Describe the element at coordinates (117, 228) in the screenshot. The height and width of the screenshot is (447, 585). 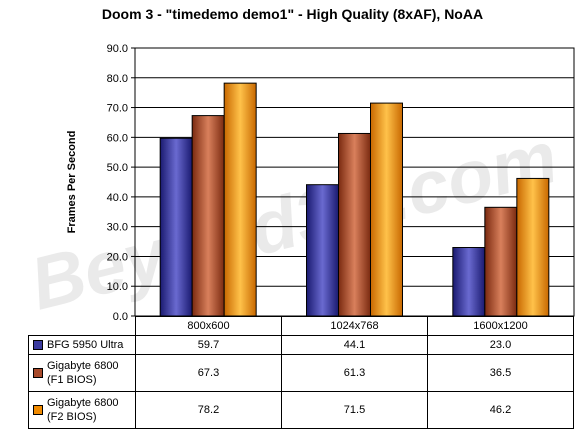
I see `y-tick-label: 30.0` at that location.